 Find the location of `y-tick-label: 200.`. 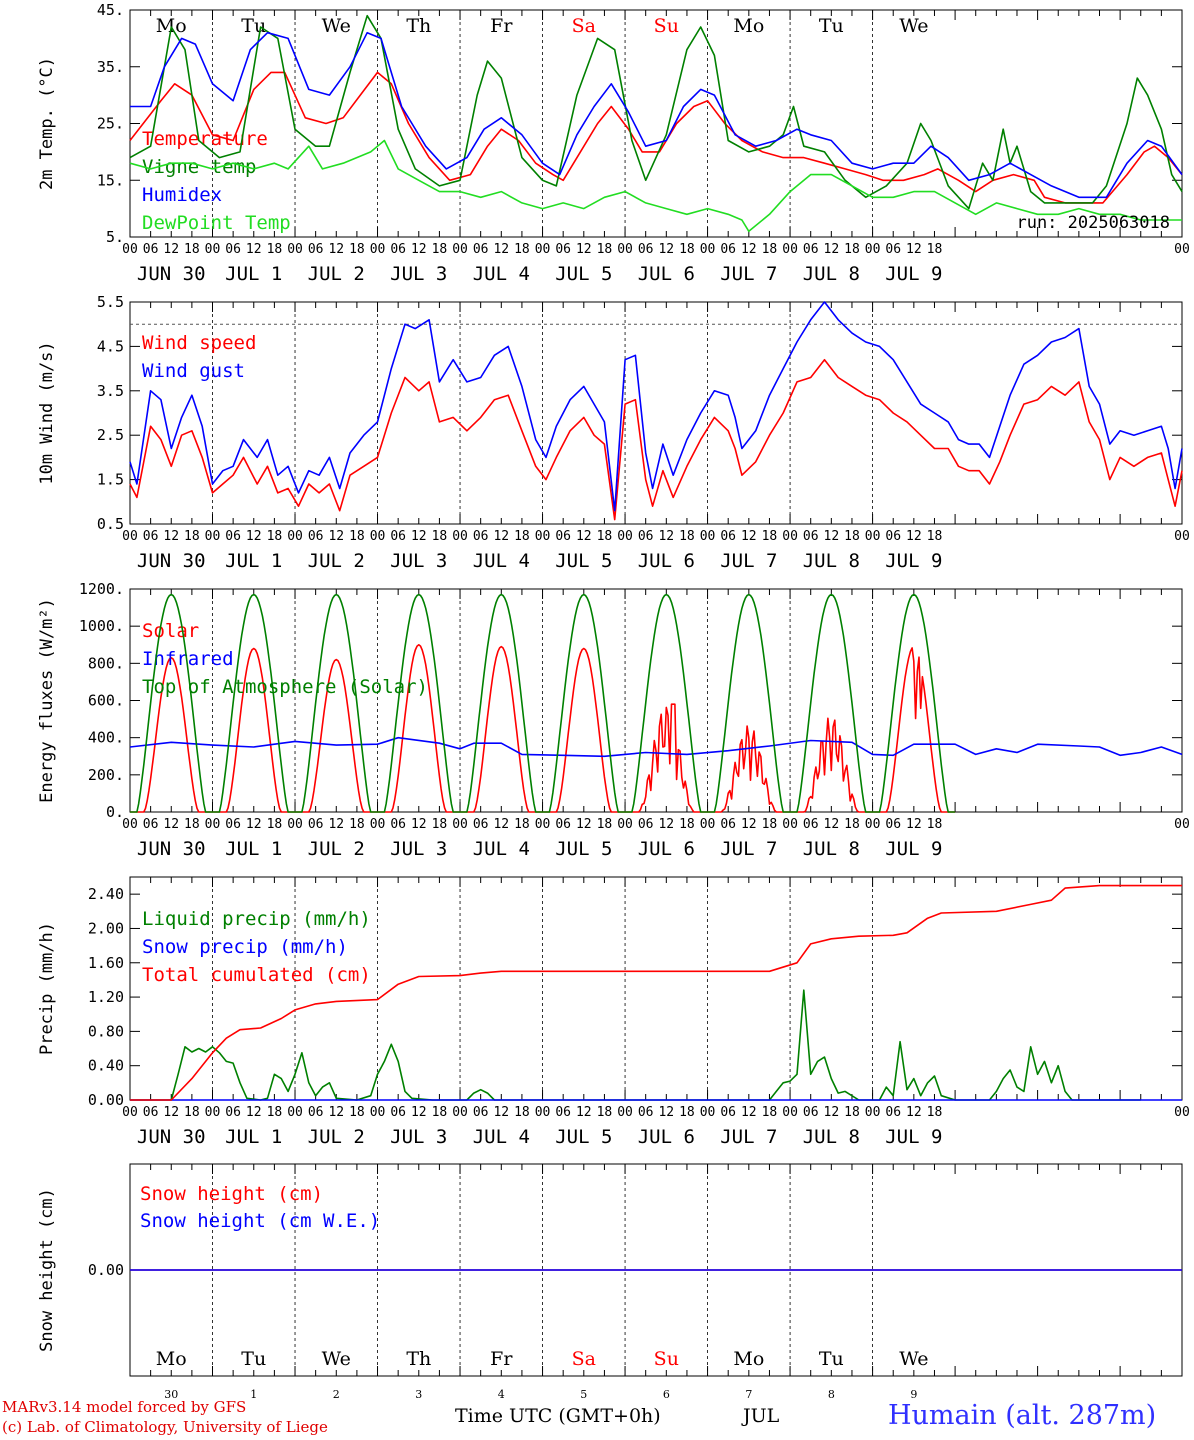

y-tick-label: 200. is located at coordinates (106, 775).